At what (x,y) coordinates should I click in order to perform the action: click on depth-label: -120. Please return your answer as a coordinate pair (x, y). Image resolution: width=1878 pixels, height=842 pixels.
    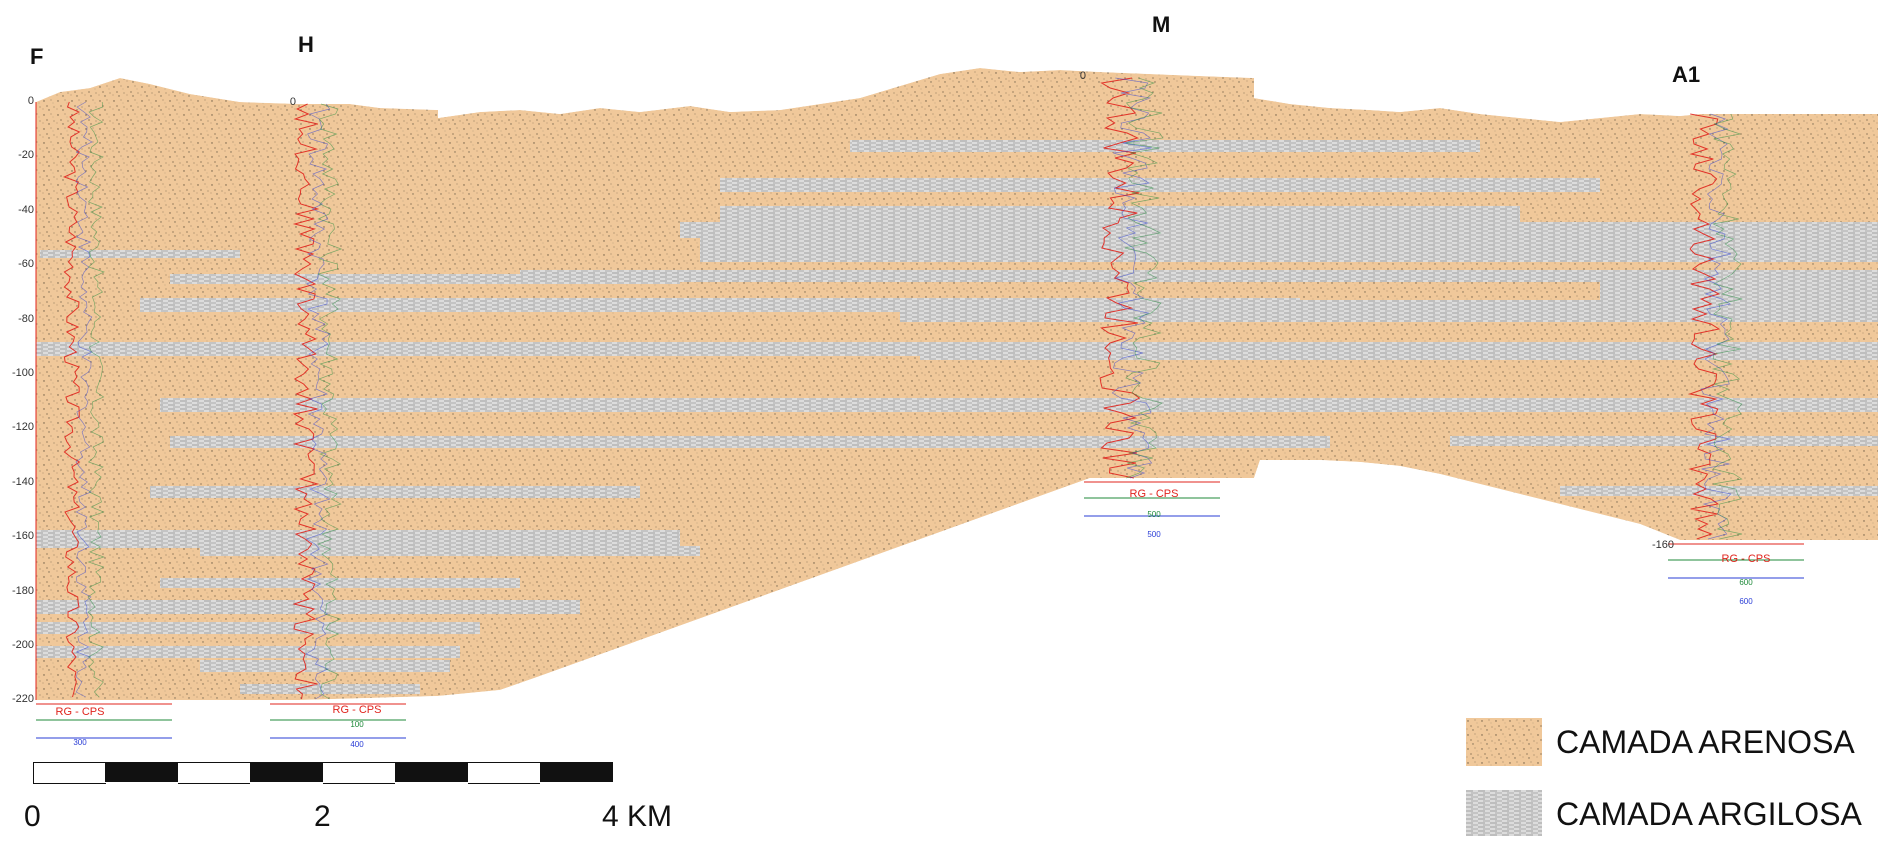
    Looking at the image, I should click on (22, 427).